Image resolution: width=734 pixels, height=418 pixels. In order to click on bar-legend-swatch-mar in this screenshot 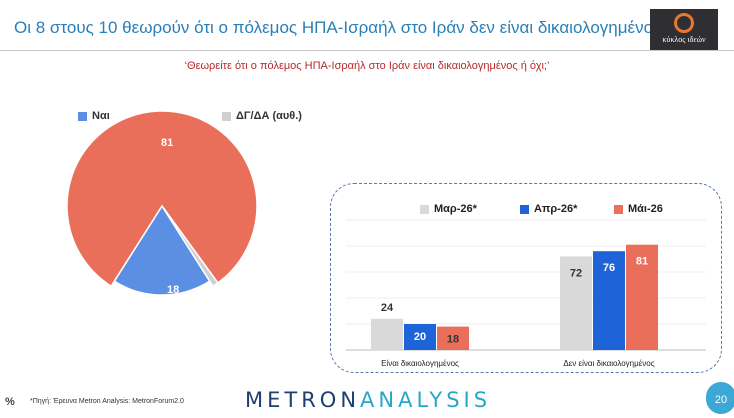, I will do `click(424, 209)`.